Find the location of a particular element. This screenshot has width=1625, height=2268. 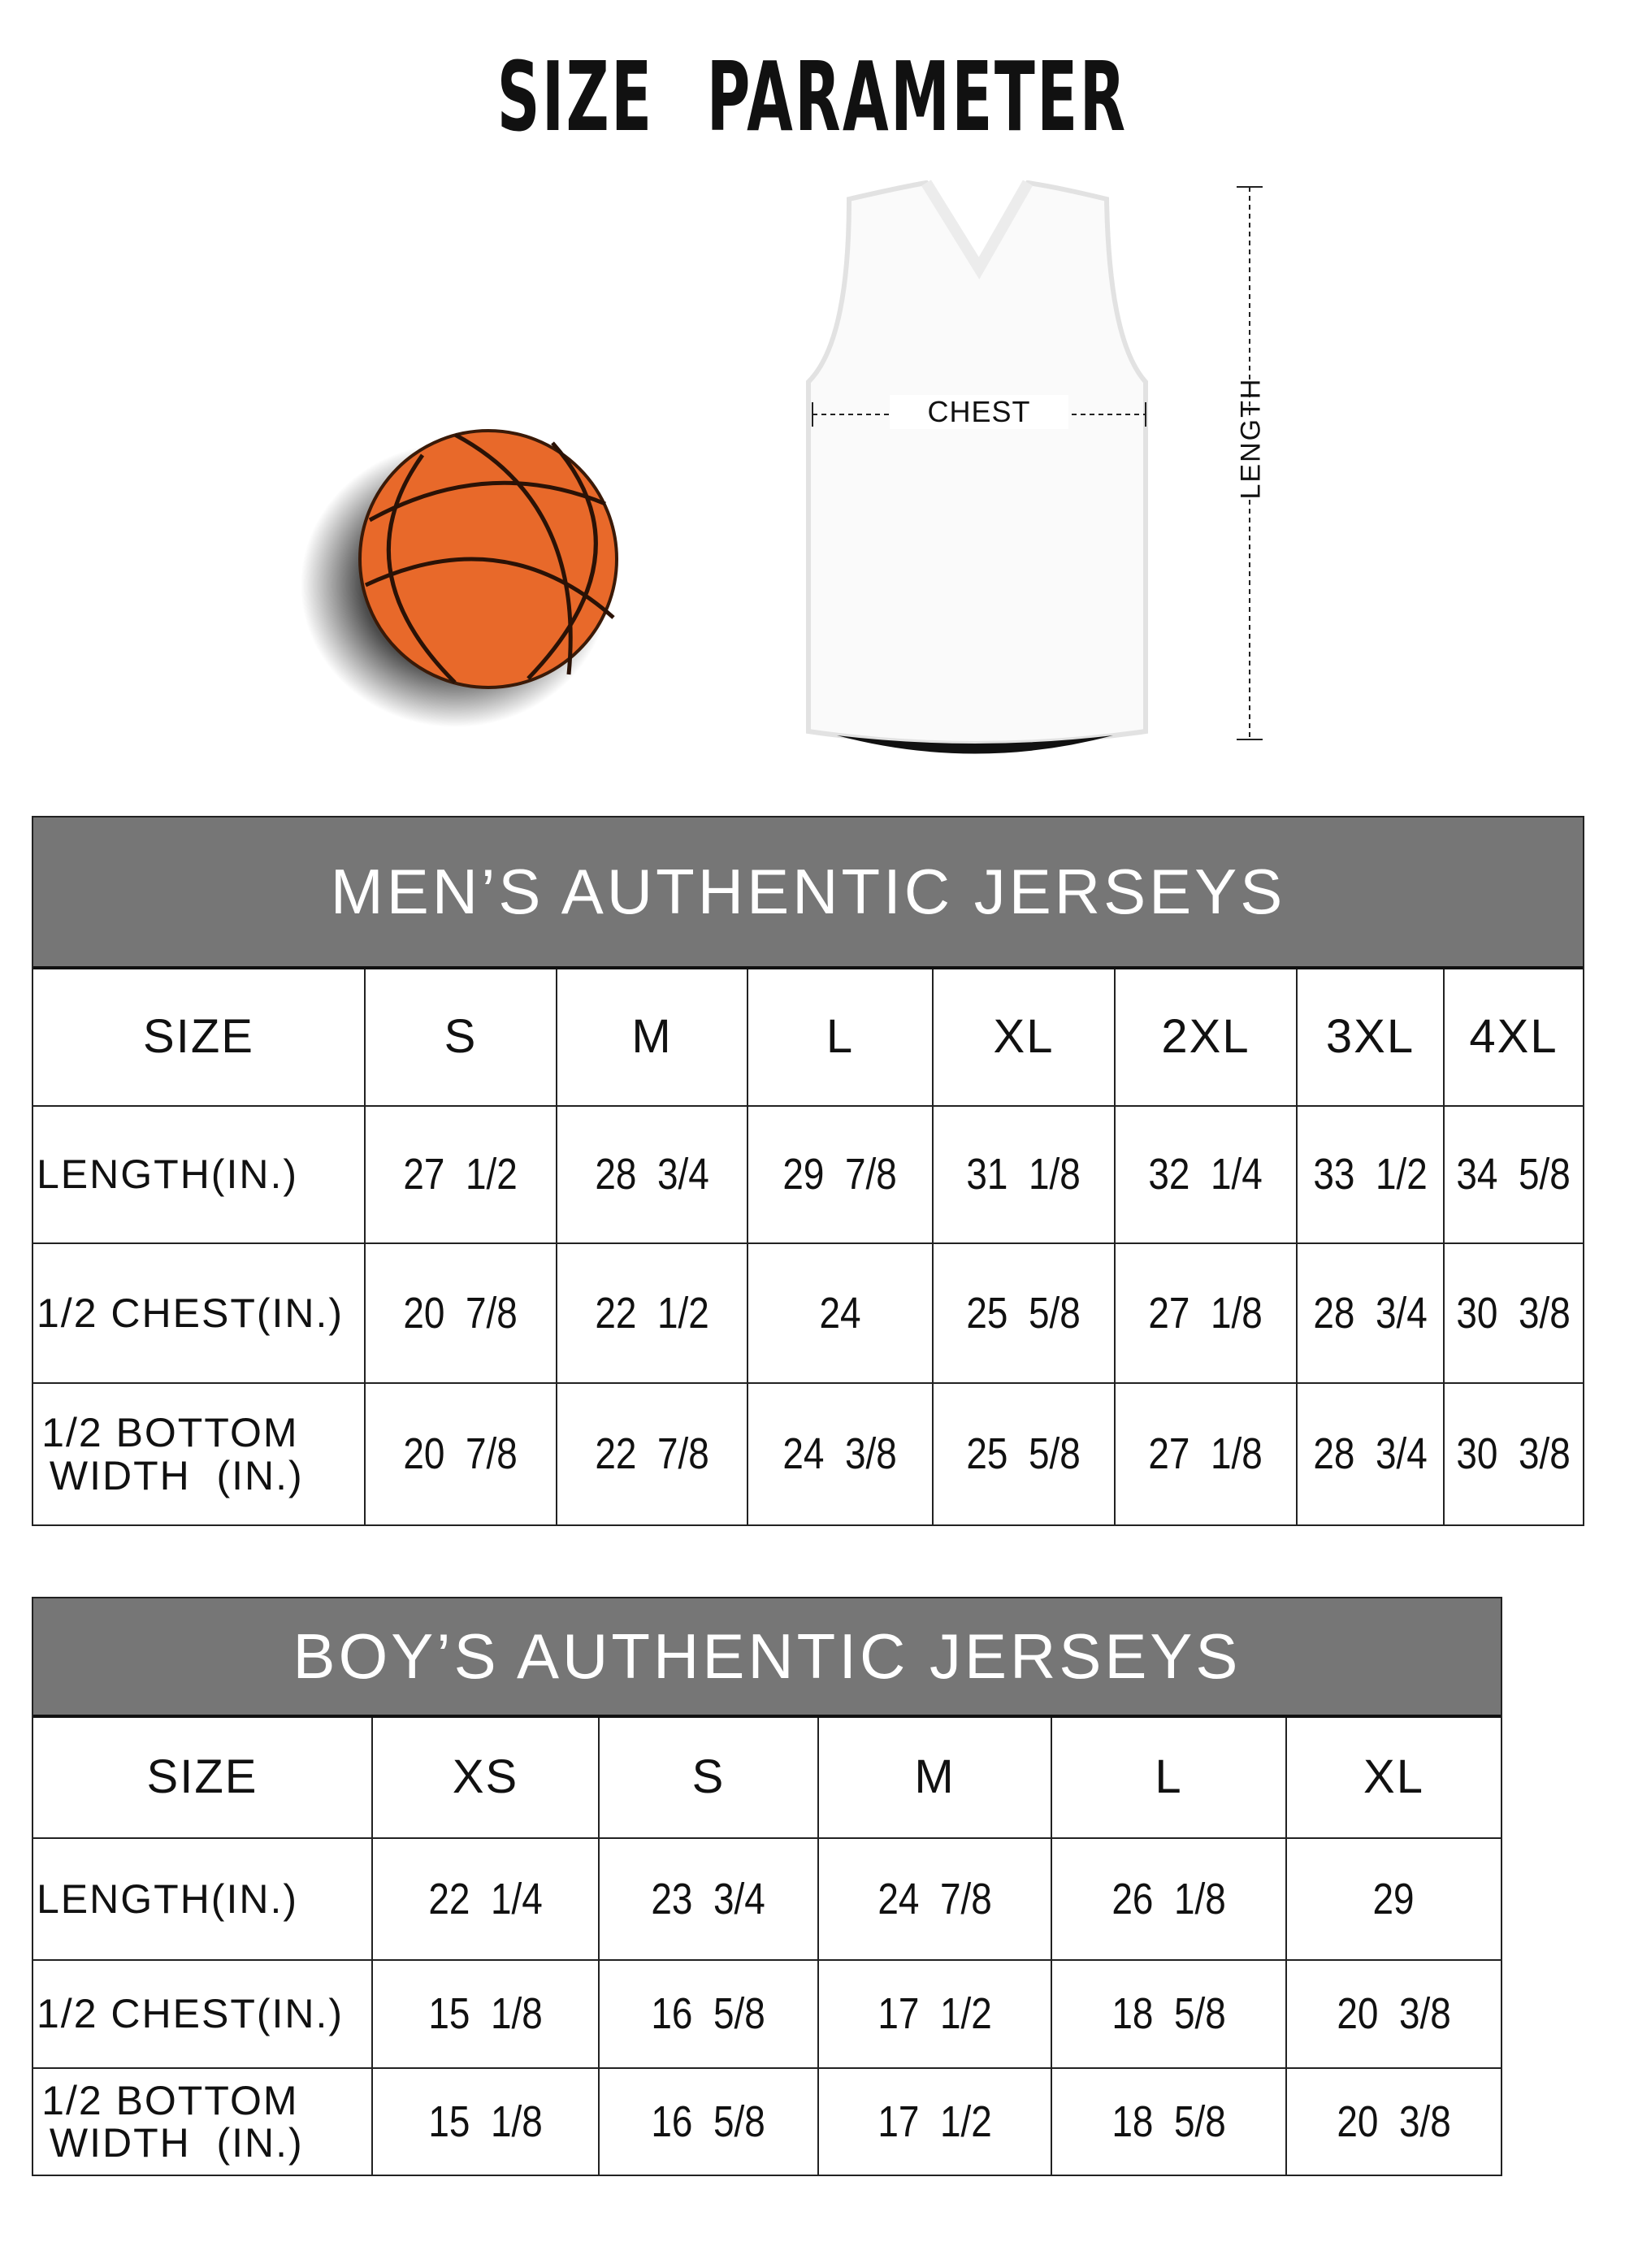

jersey-icon is located at coordinates (1034, 467).